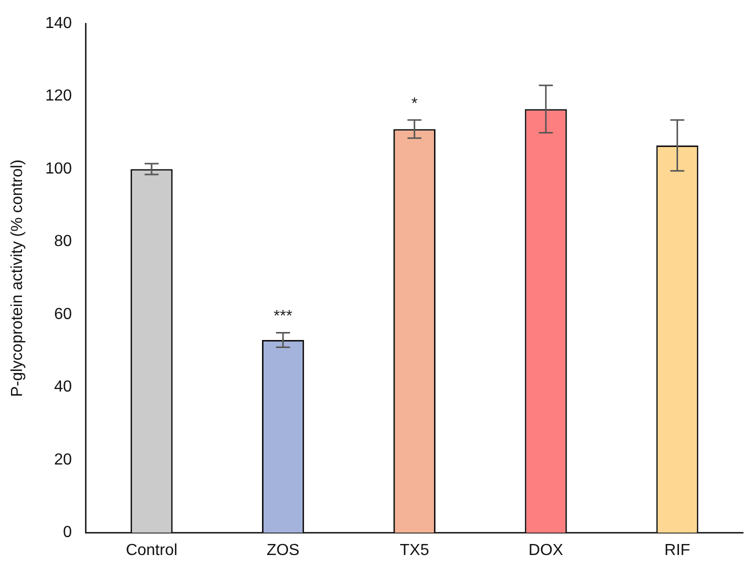 Image resolution: width=747 pixels, height=572 pixels. Describe the element at coordinates (17, 278) in the screenshot. I see `y-axis-title: P-glycoprotein activity (% control)` at that location.